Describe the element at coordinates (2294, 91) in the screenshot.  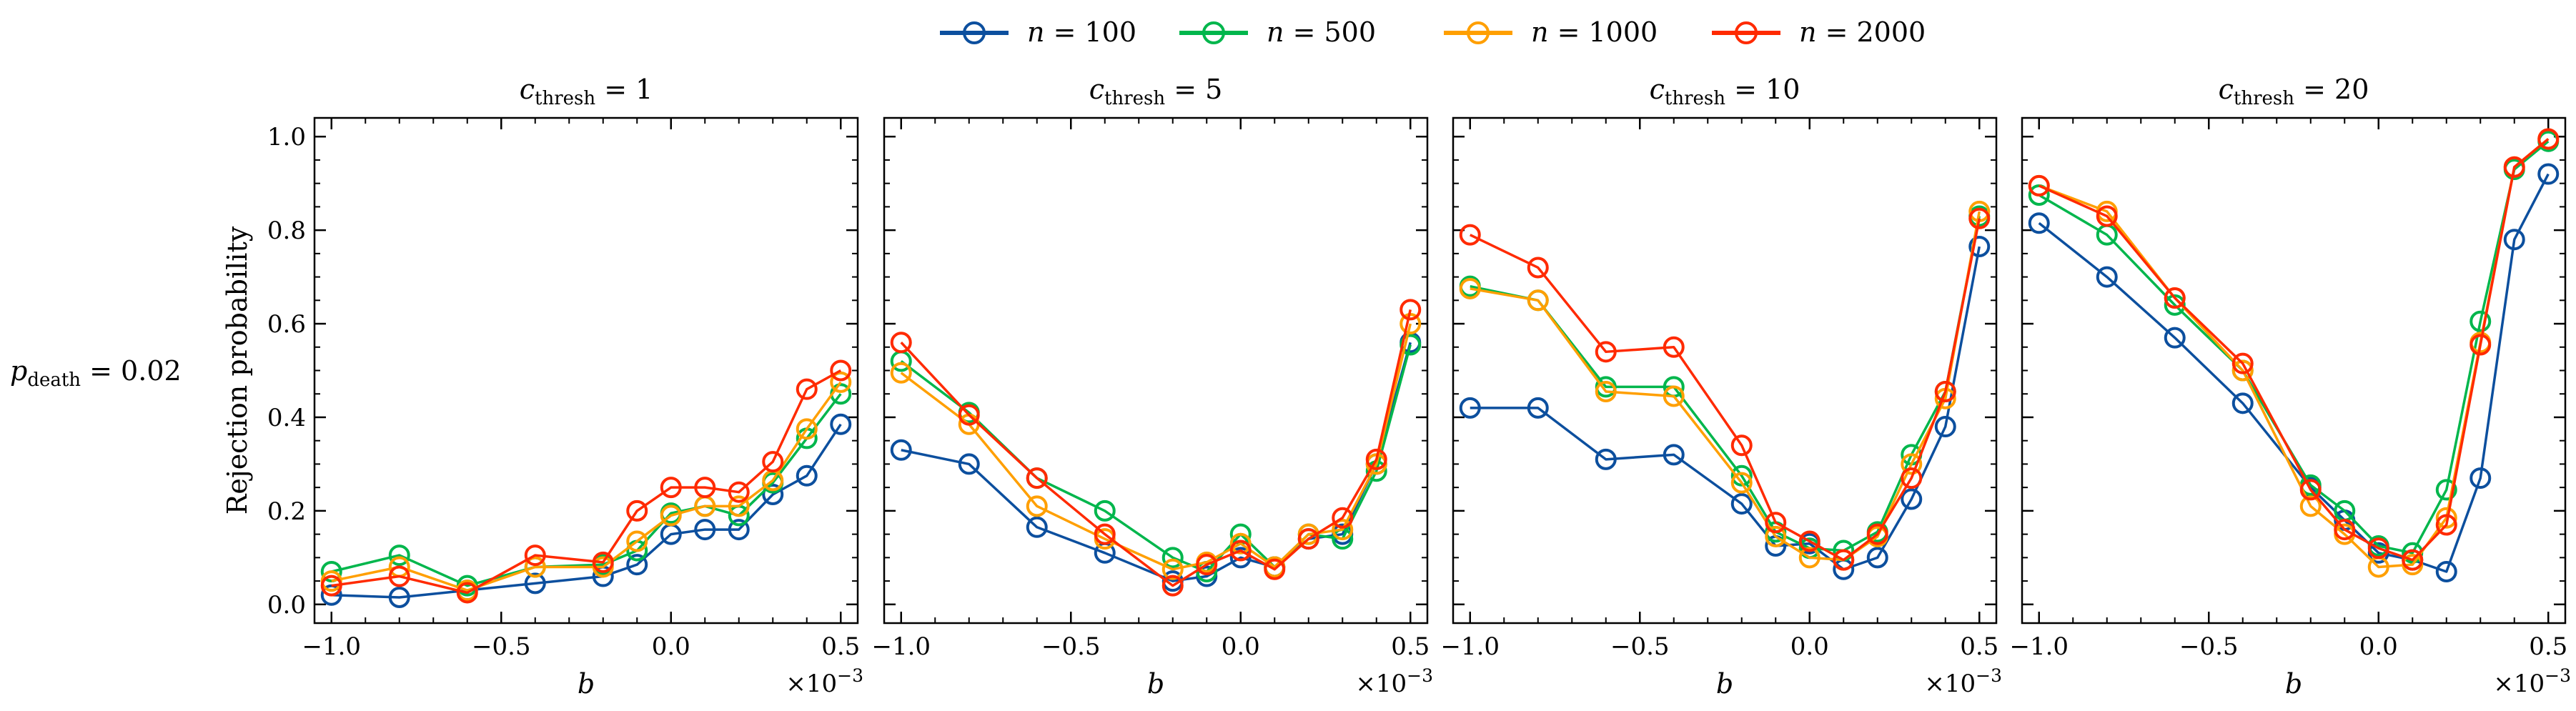
I see `panel-title: cthresh = 20` at that location.